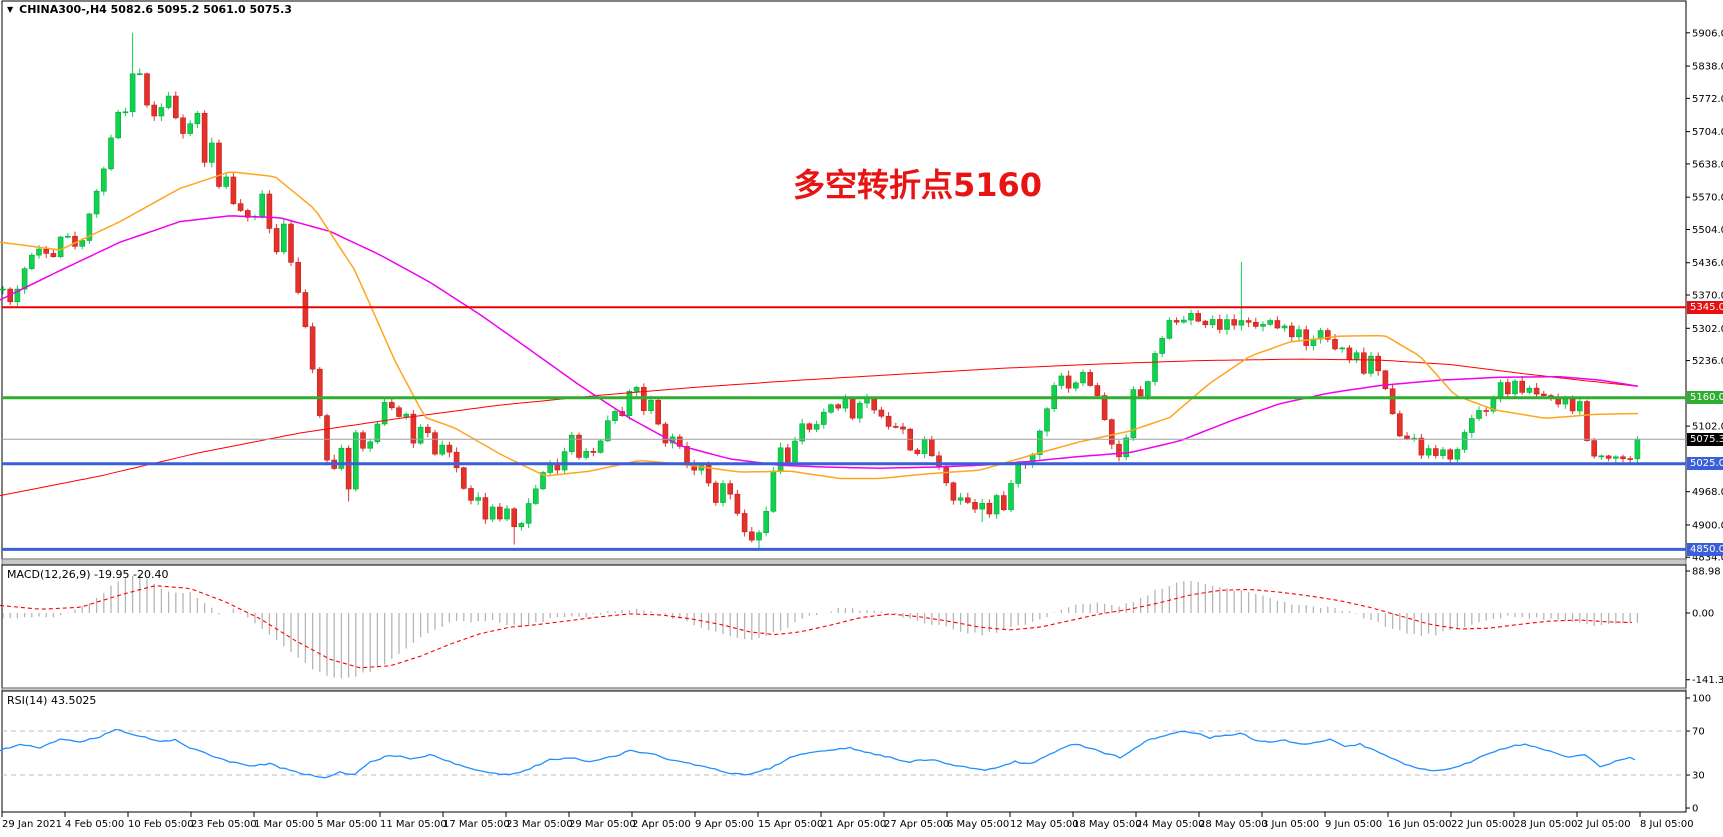 The image size is (1723, 837). What do you see at coordinates (1707, 492) in the screenshot?
I see `price-tick-label: 4968.0` at bounding box center [1707, 492].